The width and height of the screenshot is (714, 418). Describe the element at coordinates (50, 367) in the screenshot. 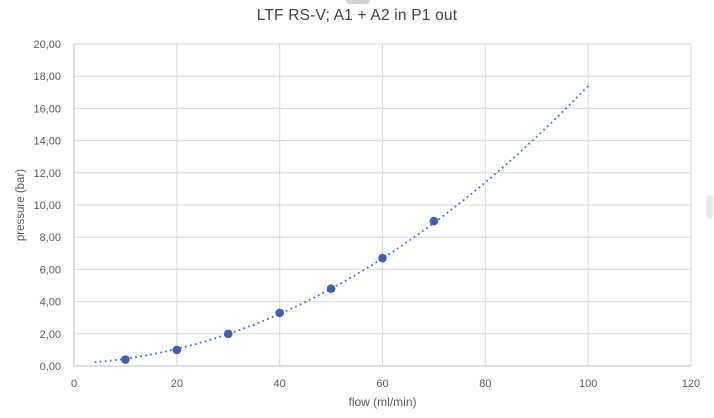

I see `y-tick-label: 0,00` at that location.